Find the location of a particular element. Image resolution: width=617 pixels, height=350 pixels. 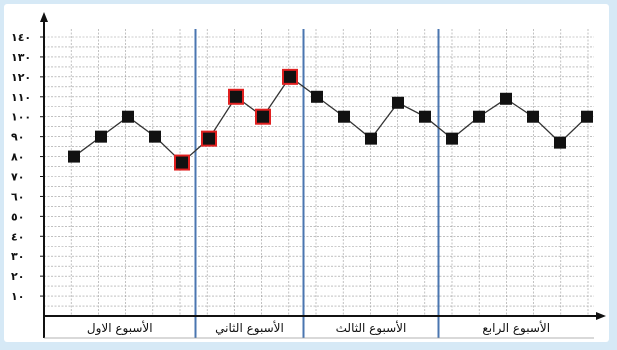

y-tick-label: ١٠ is located at coordinates (17, 296).